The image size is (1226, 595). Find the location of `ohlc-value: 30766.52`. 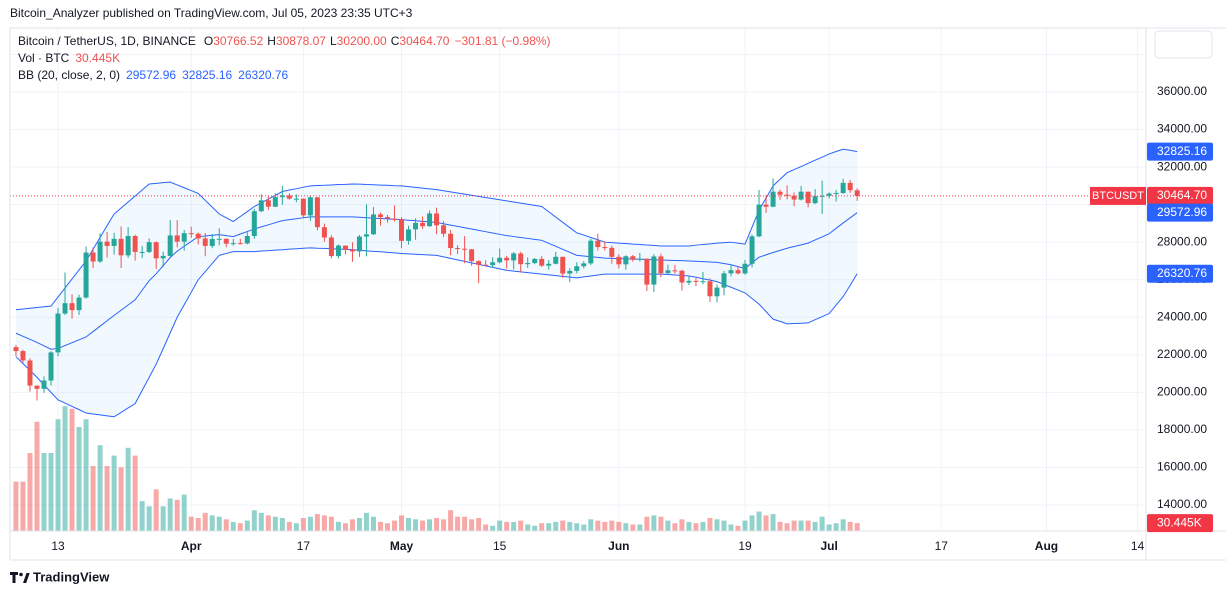

ohlc-value: 30766.52 is located at coordinates (238, 41).